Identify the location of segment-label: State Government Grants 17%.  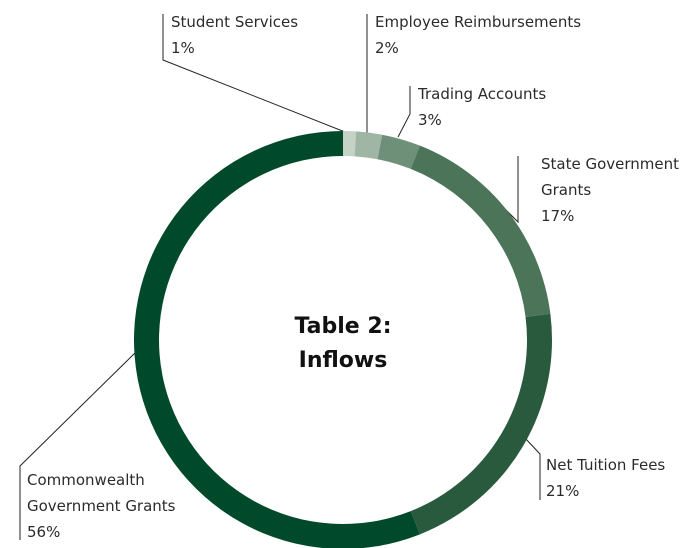
(619, 190).